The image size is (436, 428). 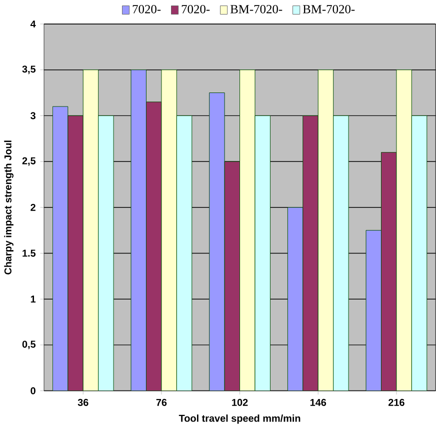 What do you see at coordinates (396, 402) in the screenshot?
I see `x-tick-label: 216` at bounding box center [396, 402].